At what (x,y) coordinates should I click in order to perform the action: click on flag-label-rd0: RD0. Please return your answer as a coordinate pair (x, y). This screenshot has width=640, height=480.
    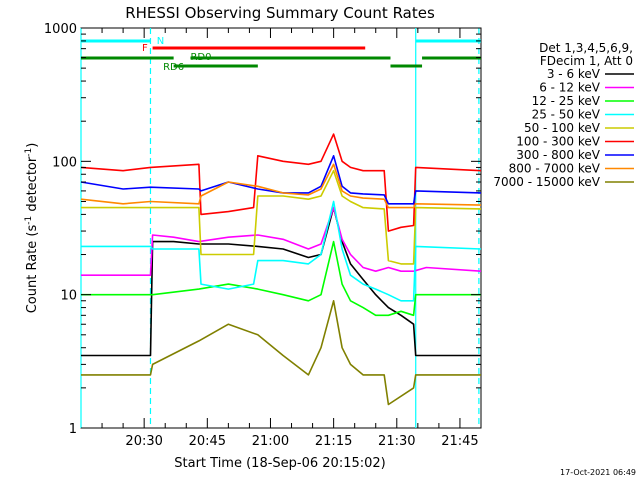
    Looking at the image, I should click on (200, 57).